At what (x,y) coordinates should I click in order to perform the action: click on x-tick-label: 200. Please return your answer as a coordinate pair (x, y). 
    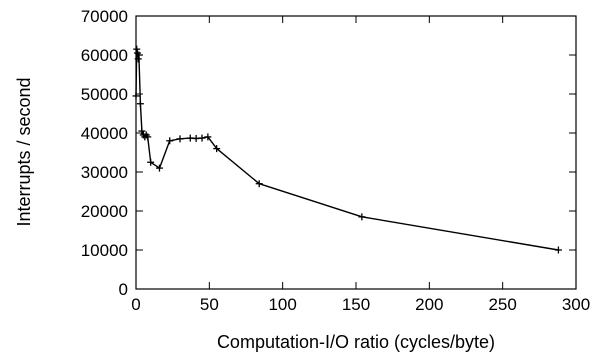
    Looking at the image, I should click on (429, 304).